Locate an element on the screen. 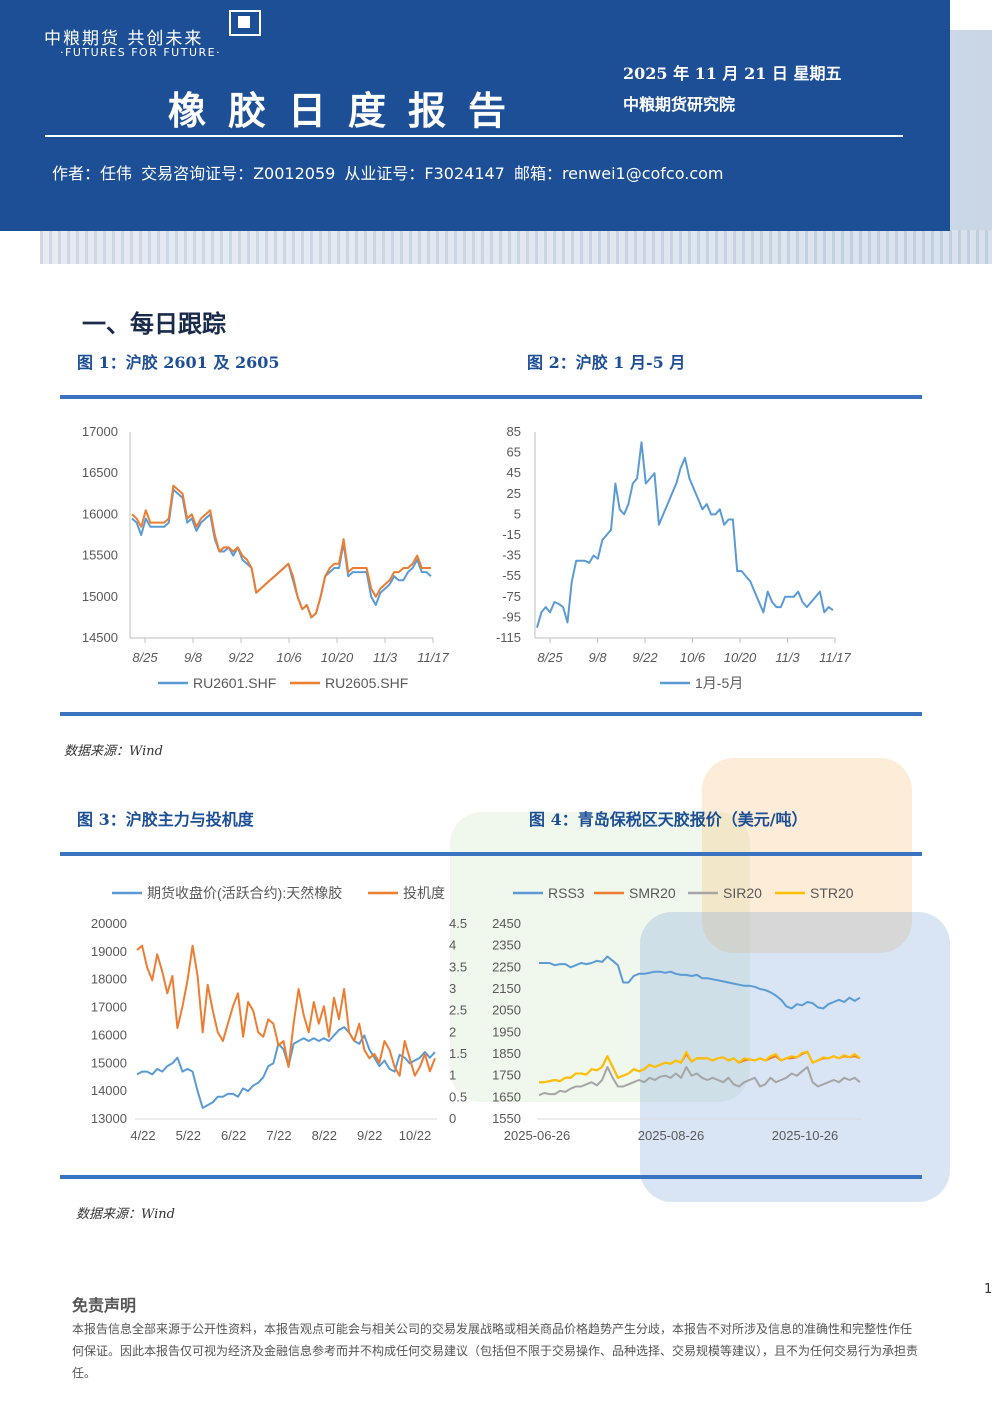  x-tick-label: 2025-08-26 is located at coordinates (671, 1135).